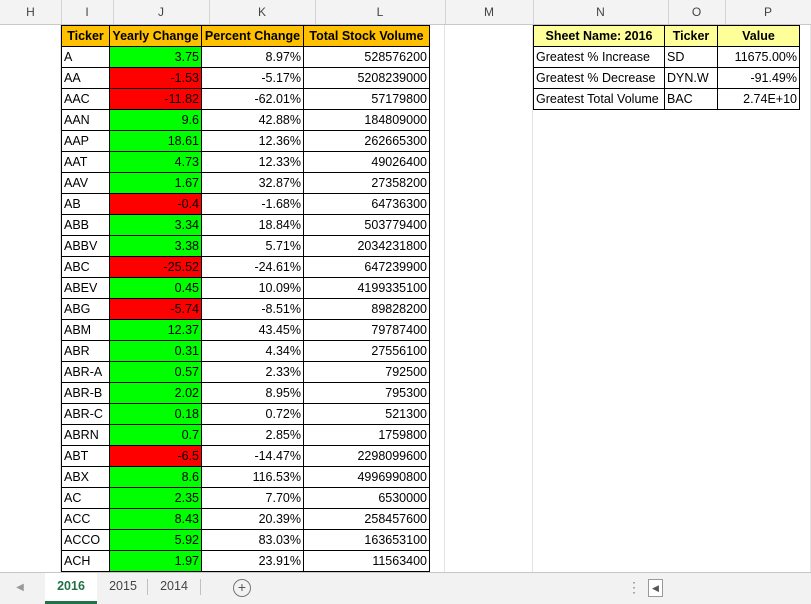  Describe the element at coordinates (85, 540) in the screenshot. I see `ticker-cell: ACCO` at that location.